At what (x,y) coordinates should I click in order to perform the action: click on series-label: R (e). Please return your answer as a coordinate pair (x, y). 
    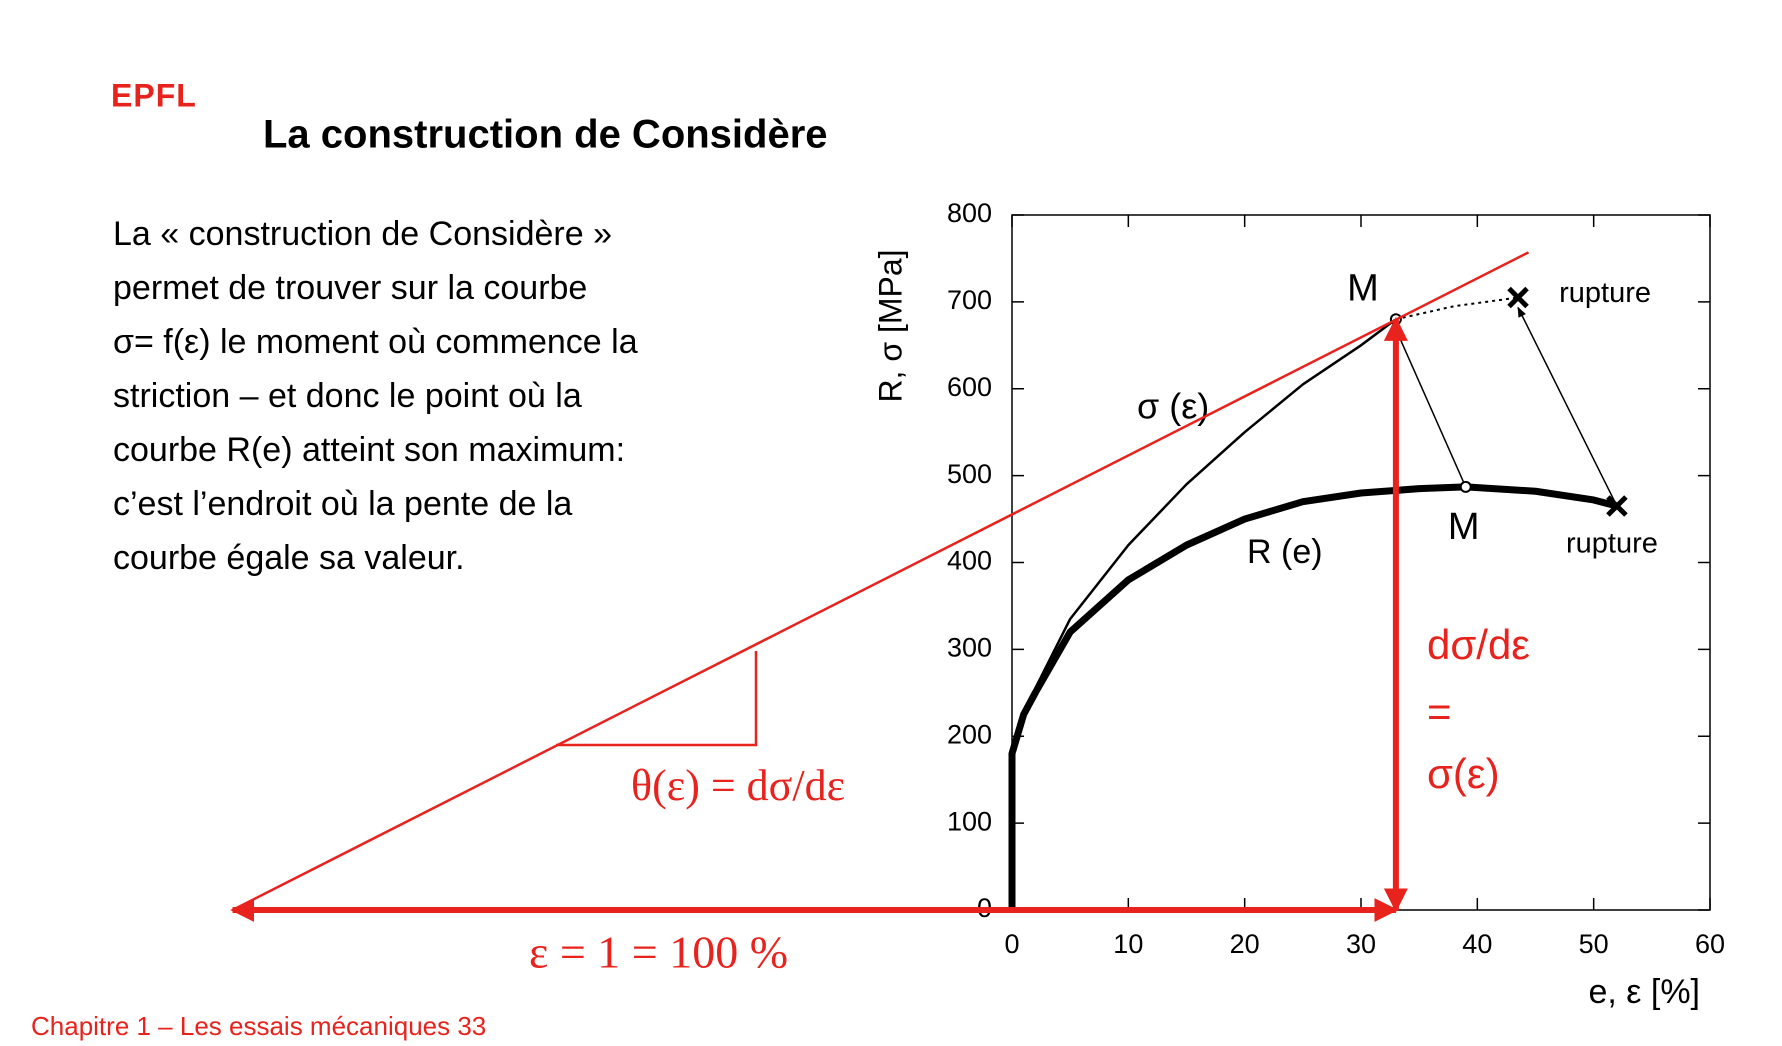
    Looking at the image, I should click on (1285, 552).